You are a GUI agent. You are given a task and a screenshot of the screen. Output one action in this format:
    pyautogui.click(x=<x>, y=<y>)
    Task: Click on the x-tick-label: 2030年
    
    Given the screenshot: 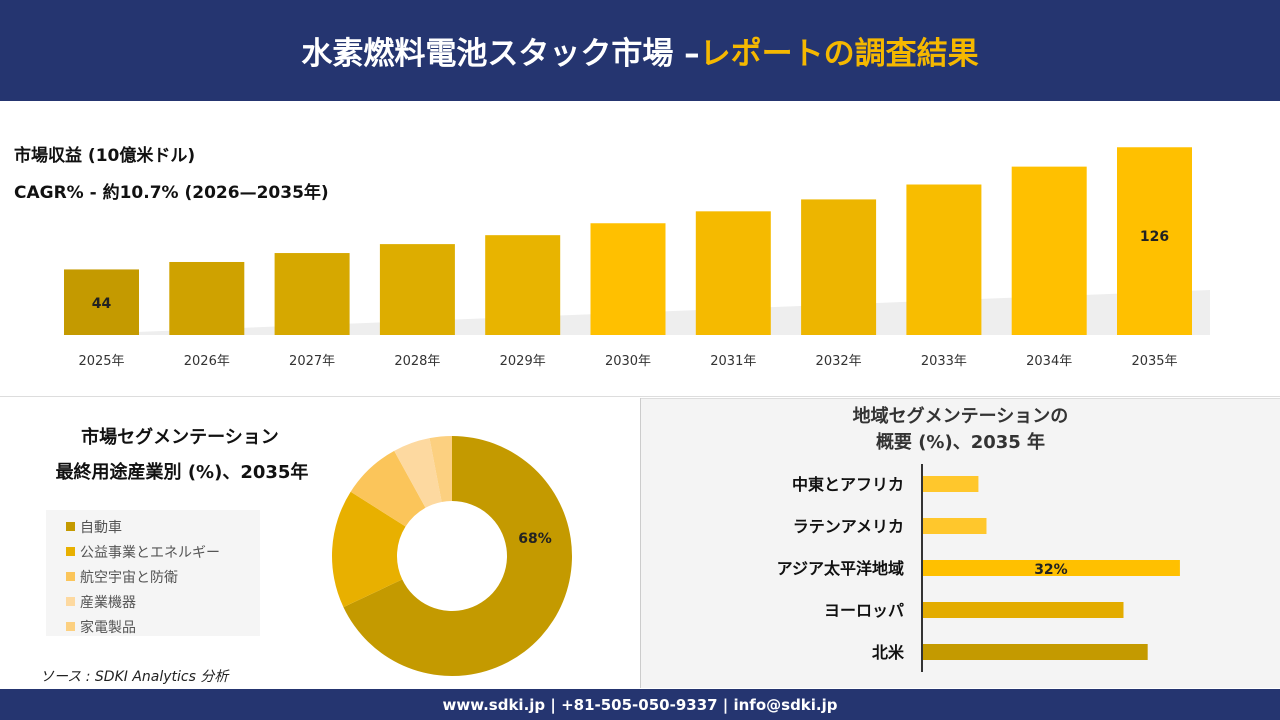 What is the action you would take?
    pyautogui.click(x=628, y=361)
    